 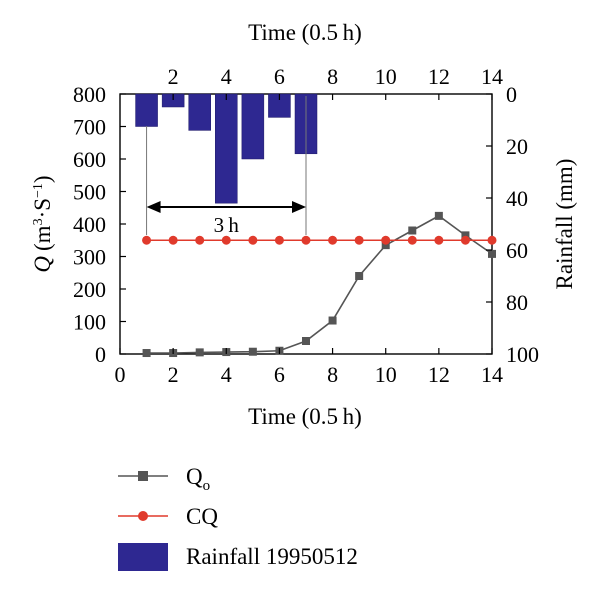 I want to click on left-axis-title: Q (m3·S−1), so click(x=42, y=223).